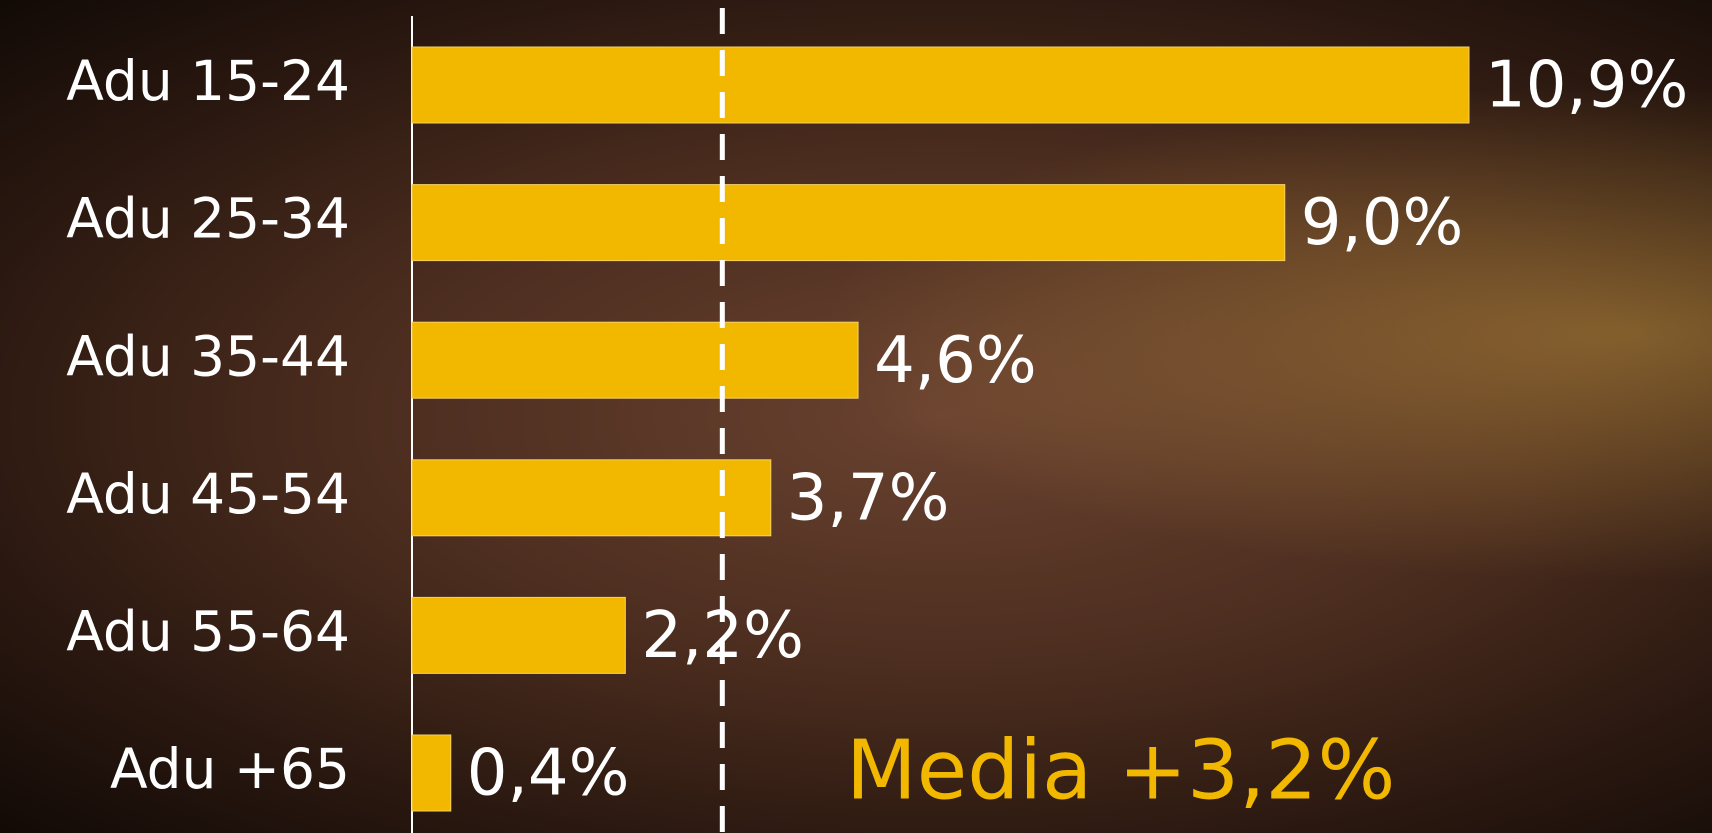  What do you see at coordinates (1382, 223) in the screenshot?
I see `value-label: 9,0%` at bounding box center [1382, 223].